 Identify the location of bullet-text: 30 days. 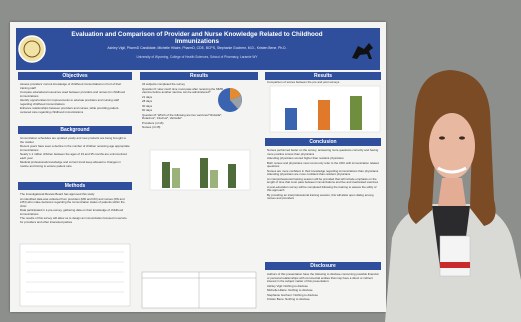
(147, 105).